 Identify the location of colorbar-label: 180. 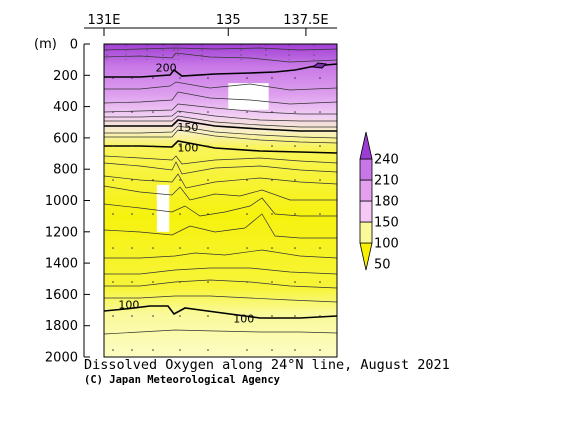
(386, 202).